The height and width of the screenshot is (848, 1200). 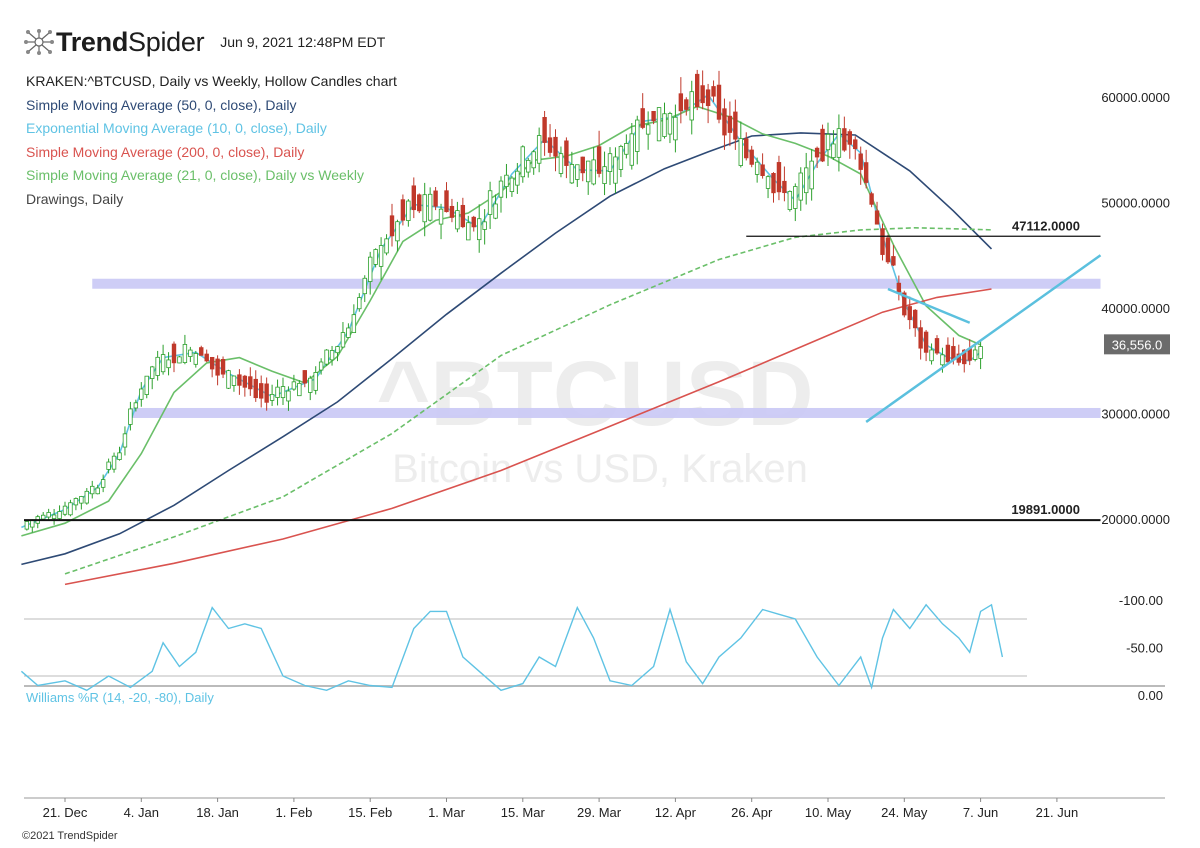 What do you see at coordinates (65, 812) in the screenshot?
I see `x-tick-label: 21. Dec` at bounding box center [65, 812].